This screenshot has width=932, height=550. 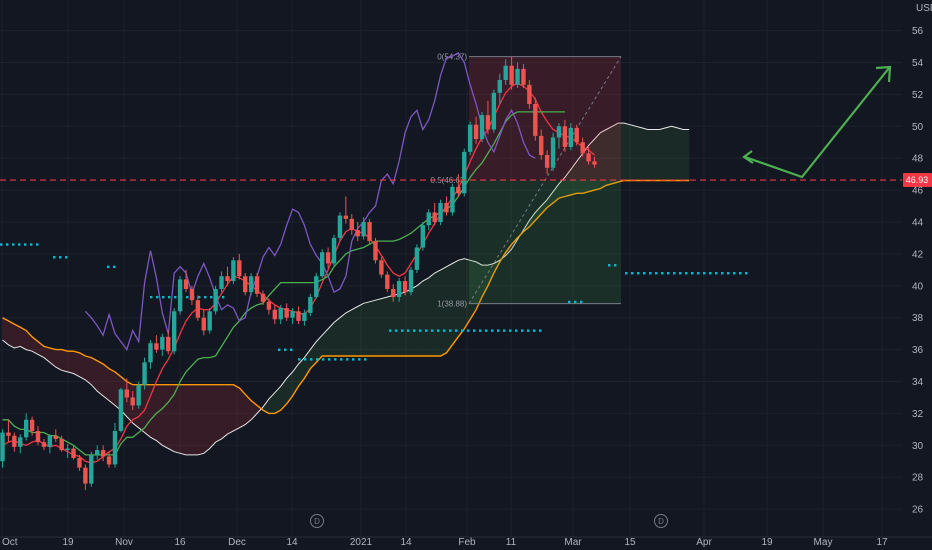 I want to click on price-tag-box, so click(x=917, y=180).